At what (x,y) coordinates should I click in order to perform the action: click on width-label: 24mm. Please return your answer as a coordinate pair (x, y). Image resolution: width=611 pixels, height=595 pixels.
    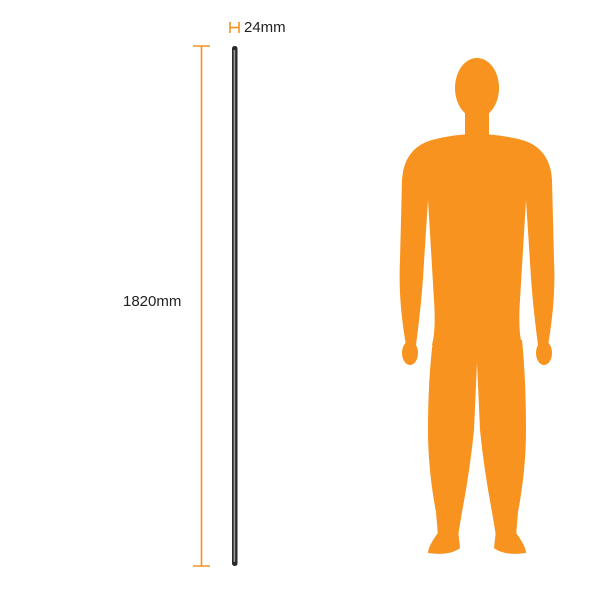
    Looking at the image, I should click on (265, 27).